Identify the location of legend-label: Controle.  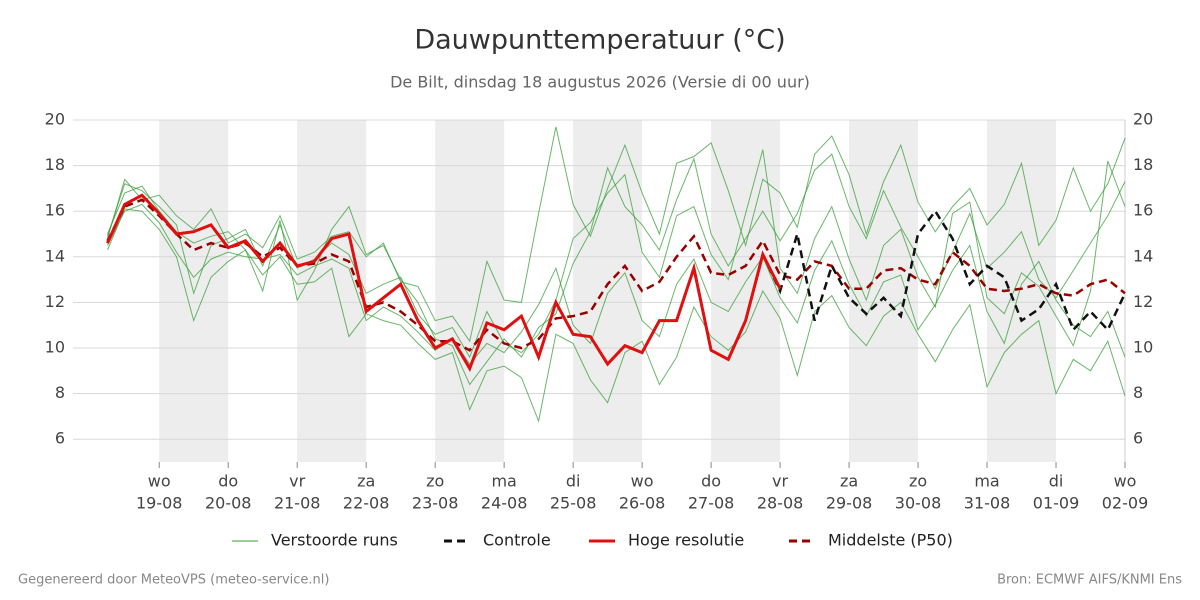
(517, 540).